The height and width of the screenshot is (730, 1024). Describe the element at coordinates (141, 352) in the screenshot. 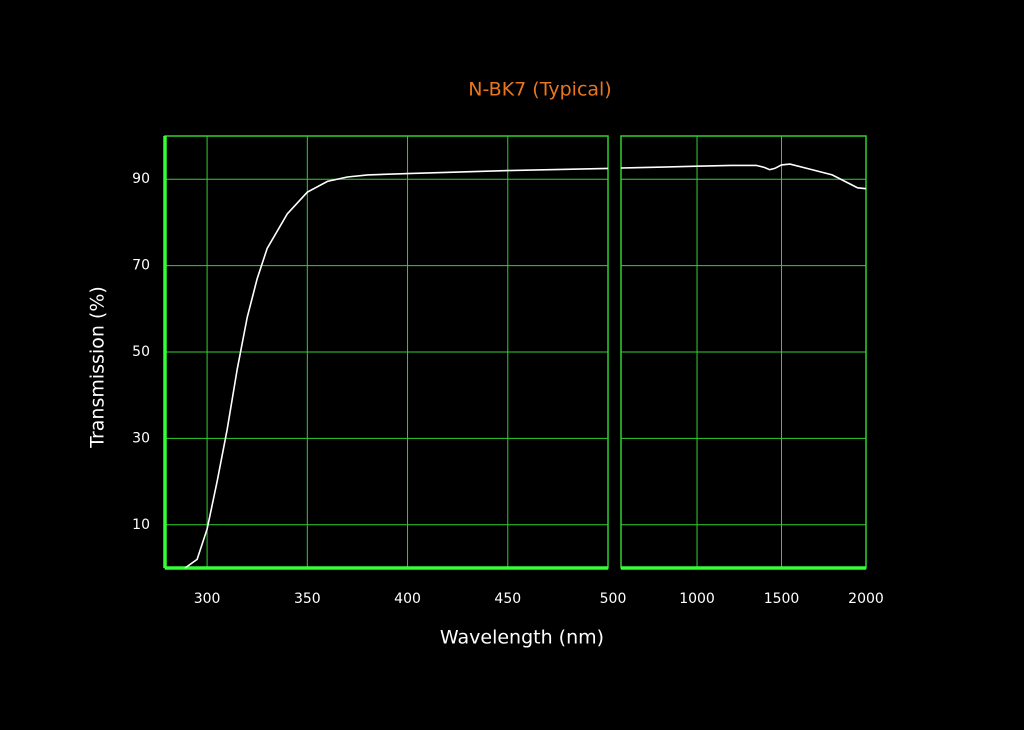

I see `y-tick-label: 50` at that location.